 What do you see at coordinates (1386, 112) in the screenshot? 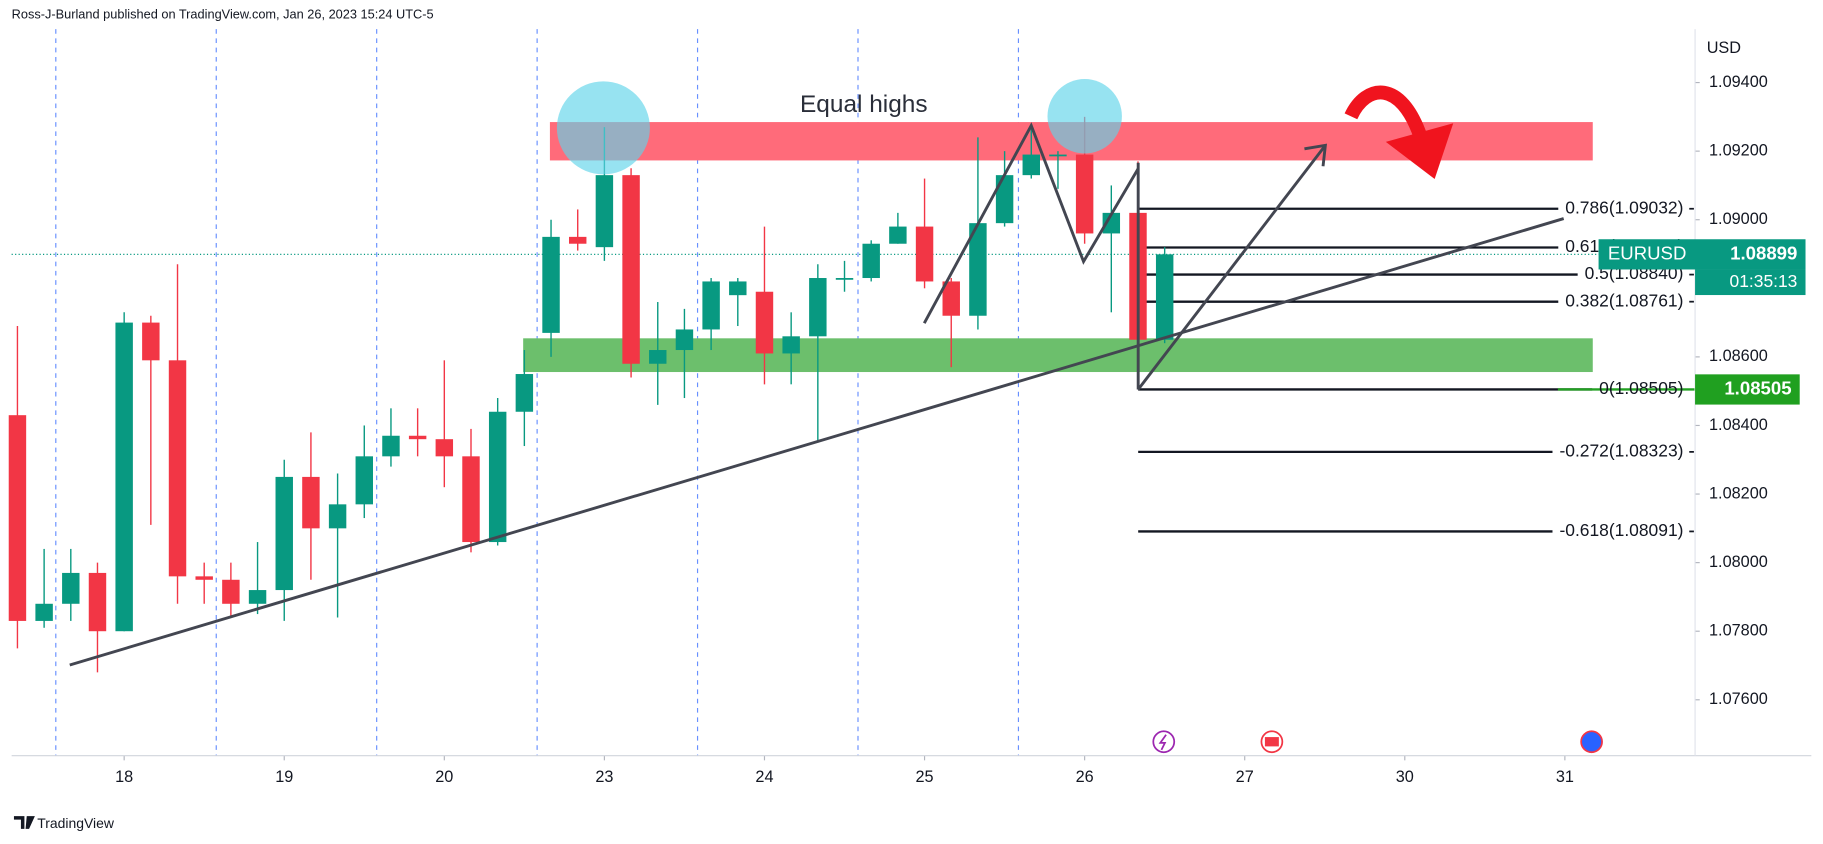
I see `reversal-arrow` at bounding box center [1386, 112].